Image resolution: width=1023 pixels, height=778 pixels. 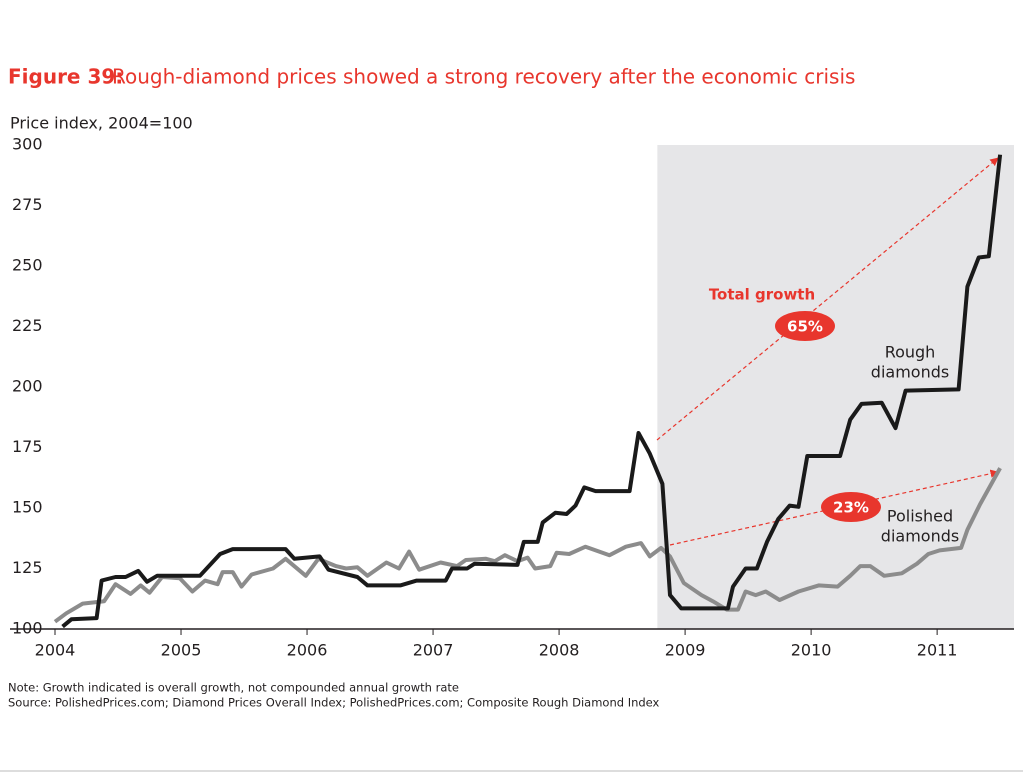 I want to click on y-tick-label: 275, so click(x=27, y=204).